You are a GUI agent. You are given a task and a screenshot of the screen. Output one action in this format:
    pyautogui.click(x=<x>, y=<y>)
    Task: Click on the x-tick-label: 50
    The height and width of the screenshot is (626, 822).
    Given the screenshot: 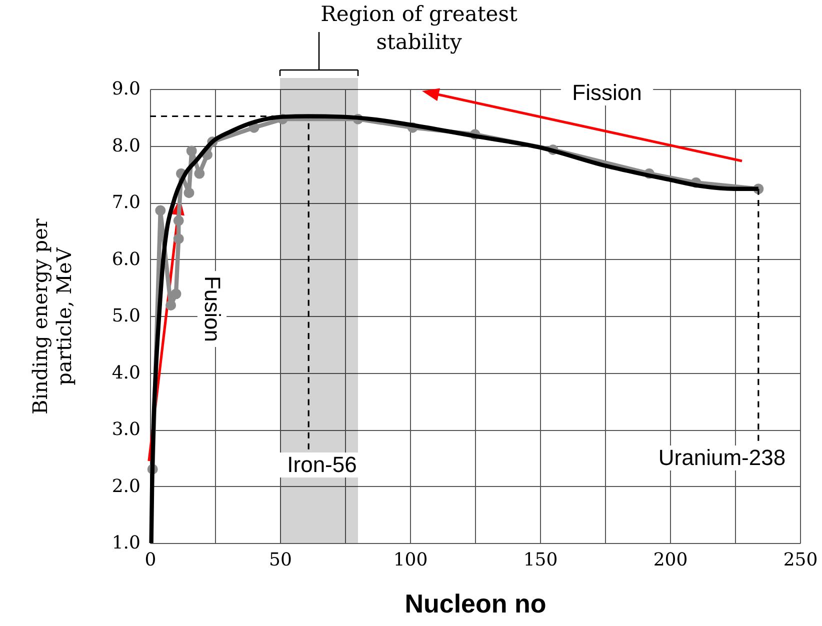 What is the action you would take?
    pyautogui.click(x=280, y=560)
    